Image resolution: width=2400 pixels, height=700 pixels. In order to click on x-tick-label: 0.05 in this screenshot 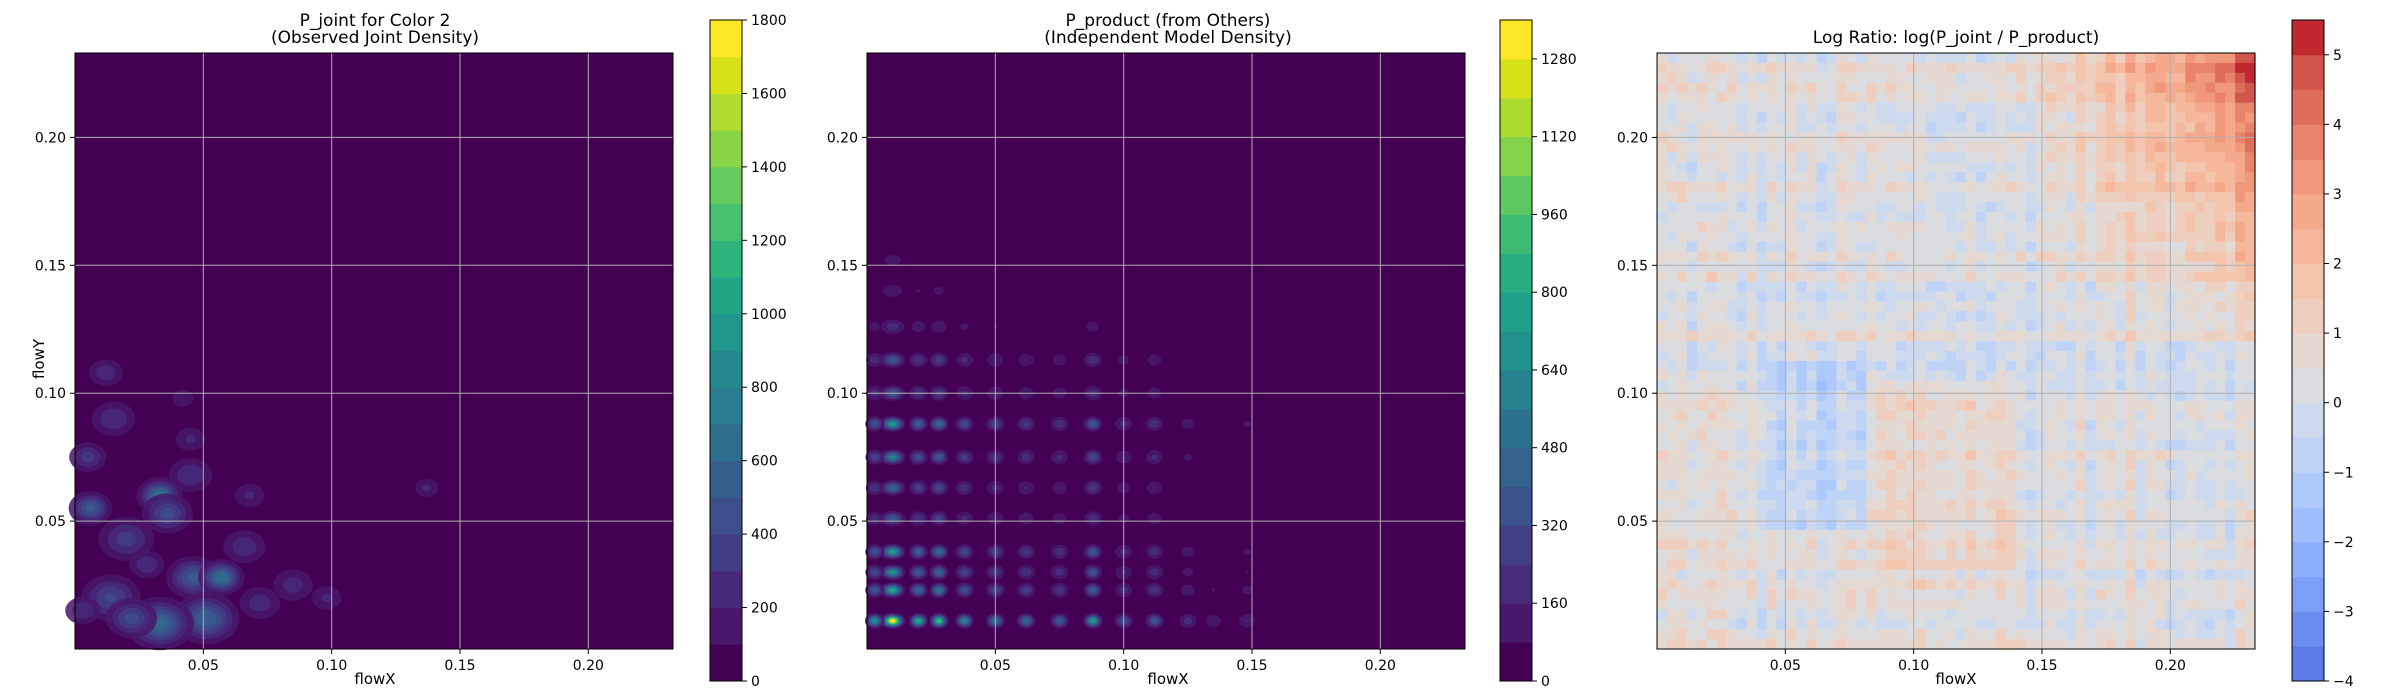, I will do `click(995, 666)`.